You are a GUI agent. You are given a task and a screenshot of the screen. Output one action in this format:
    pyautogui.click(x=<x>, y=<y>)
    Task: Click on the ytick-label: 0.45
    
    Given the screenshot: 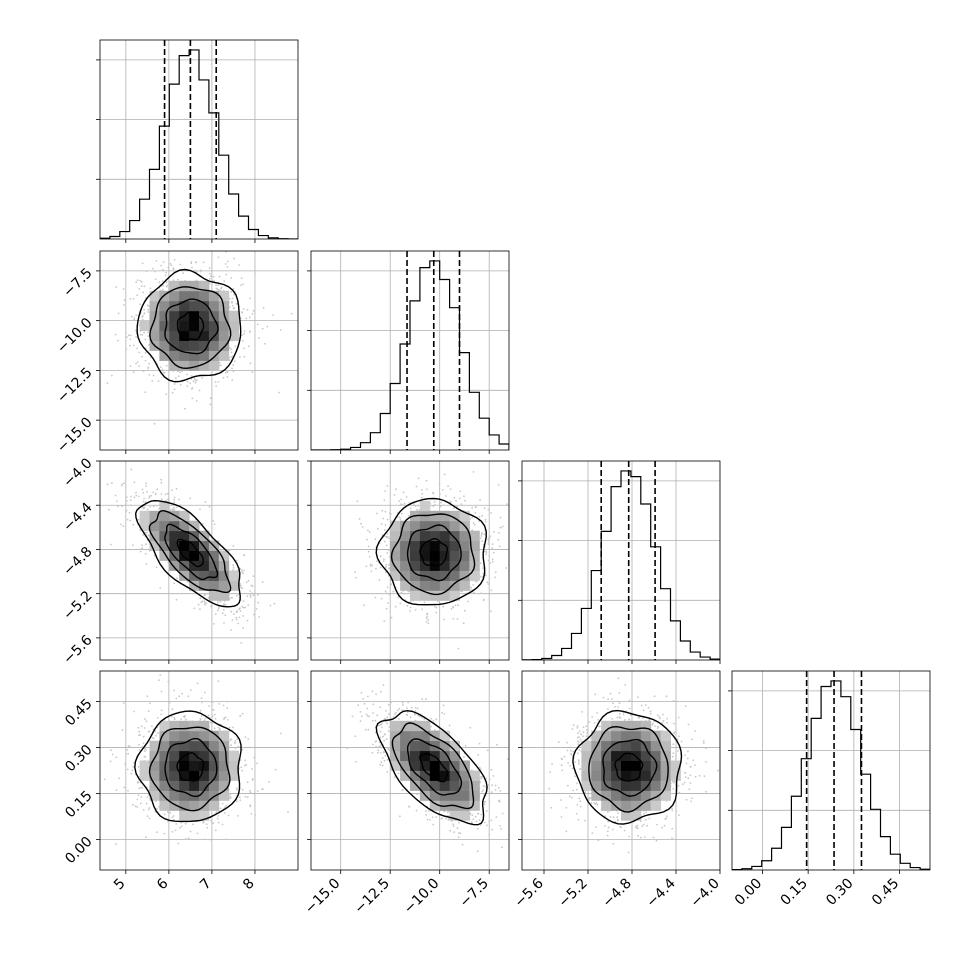 What is the action you would take?
    pyautogui.click(x=78, y=712)
    